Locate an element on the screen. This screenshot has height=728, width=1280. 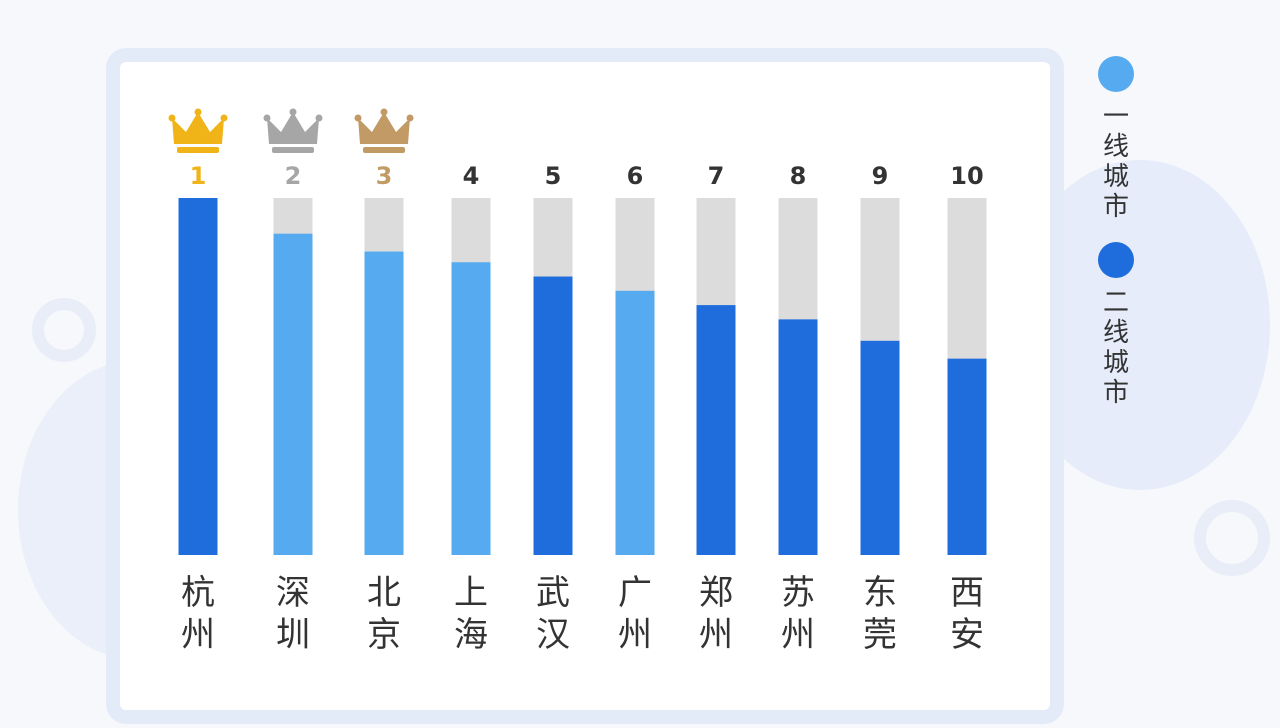
category-label-3-char-2: 京 is located at coordinates (384, 635).